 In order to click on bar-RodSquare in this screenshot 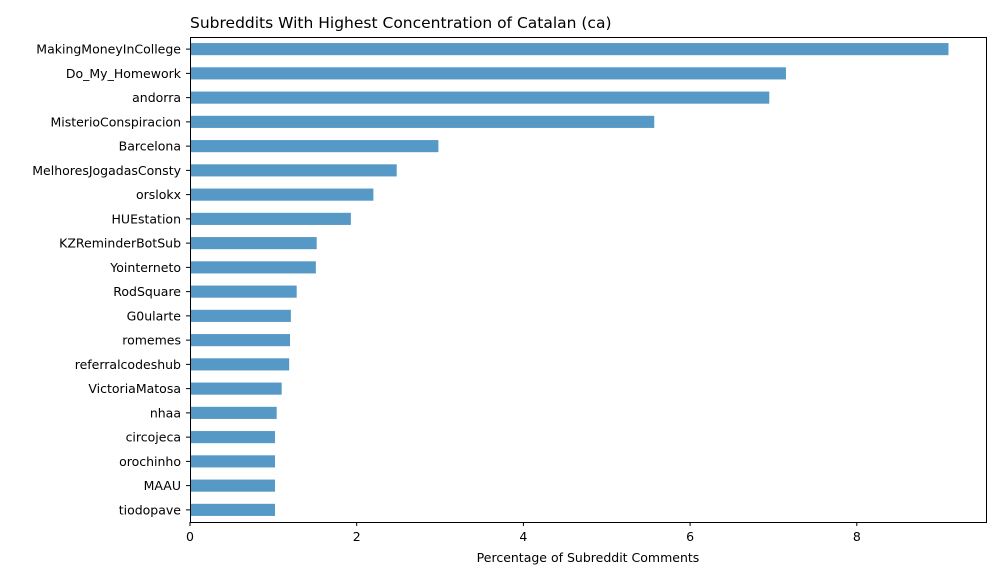, I will do `click(243, 291)`.